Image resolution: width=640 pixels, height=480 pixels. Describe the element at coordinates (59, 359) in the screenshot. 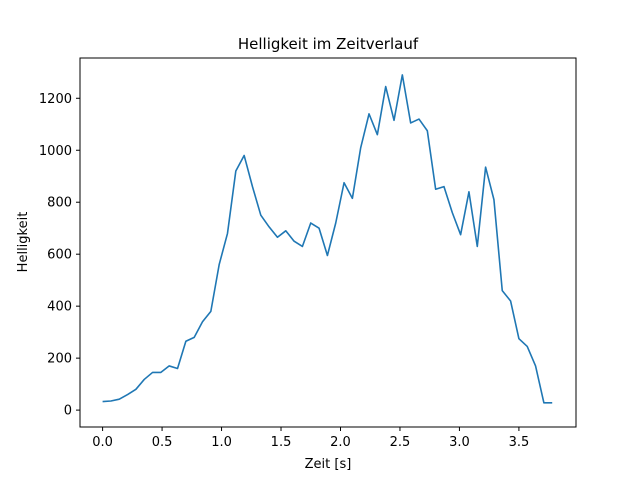

I see `y-tick-label: 200` at that location.